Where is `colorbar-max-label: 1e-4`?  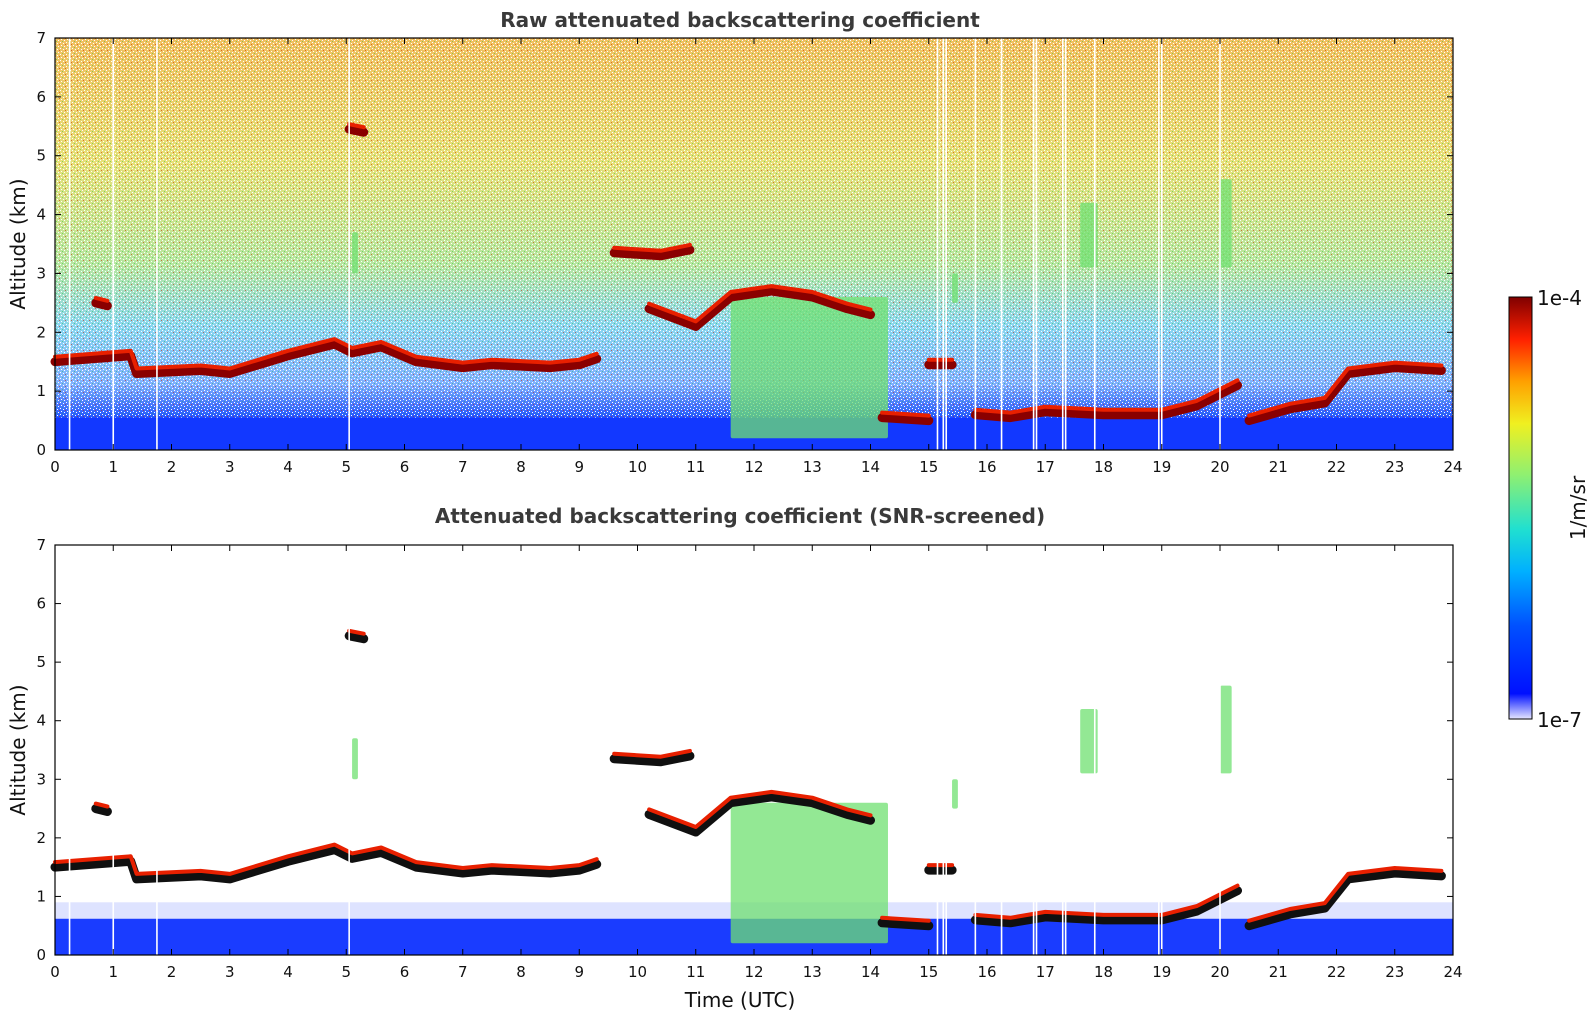
colorbar-max-label: 1e-4 is located at coordinates (1559, 298).